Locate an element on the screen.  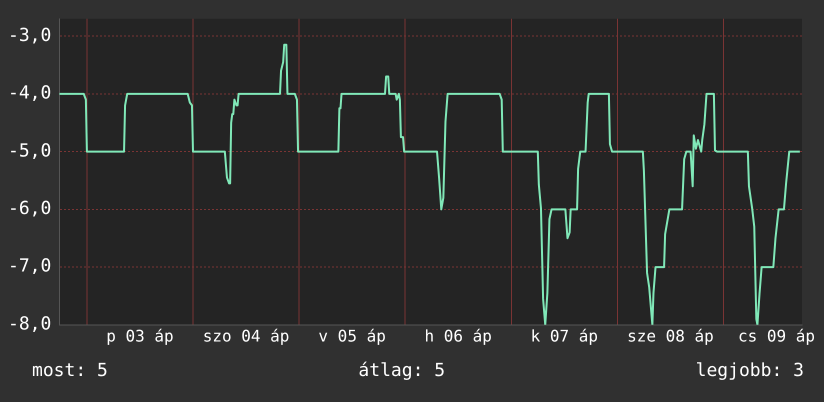
x-tick-label: p 03 áp is located at coordinates (140, 336).